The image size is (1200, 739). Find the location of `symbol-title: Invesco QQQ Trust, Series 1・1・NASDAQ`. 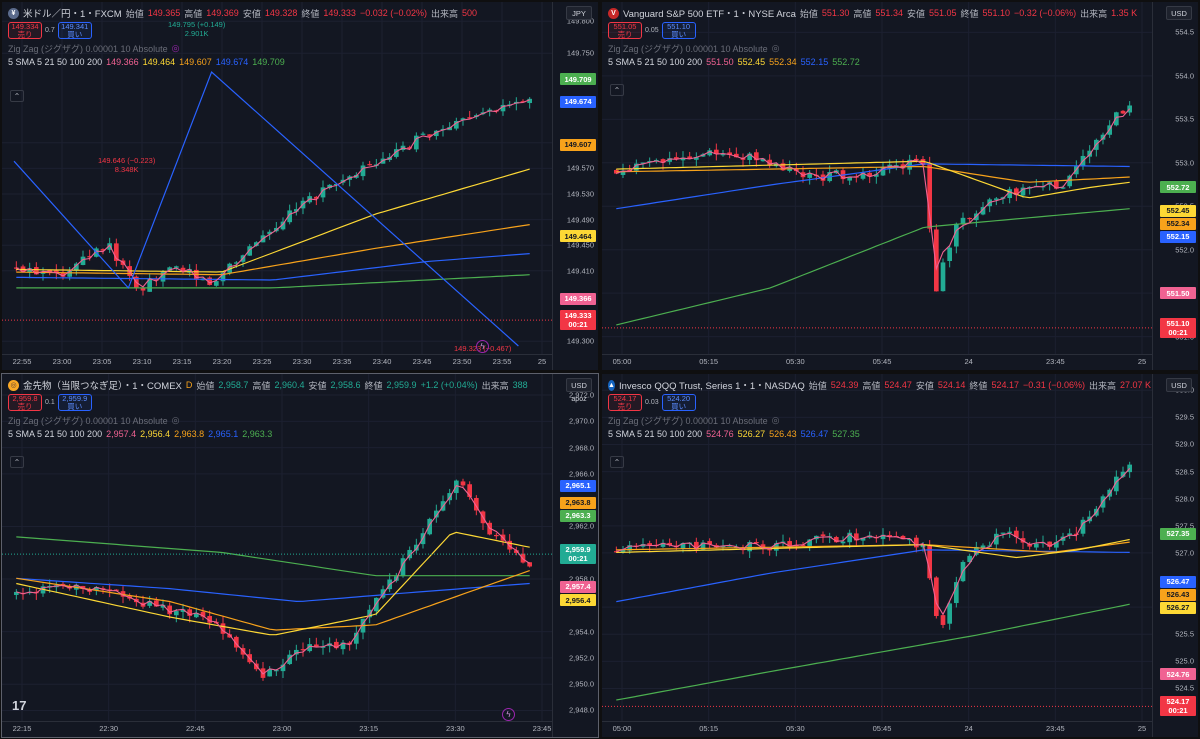

symbol-title: Invesco QQQ Trust, Series 1・1・NASDAQ is located at coordinates (711, 386).